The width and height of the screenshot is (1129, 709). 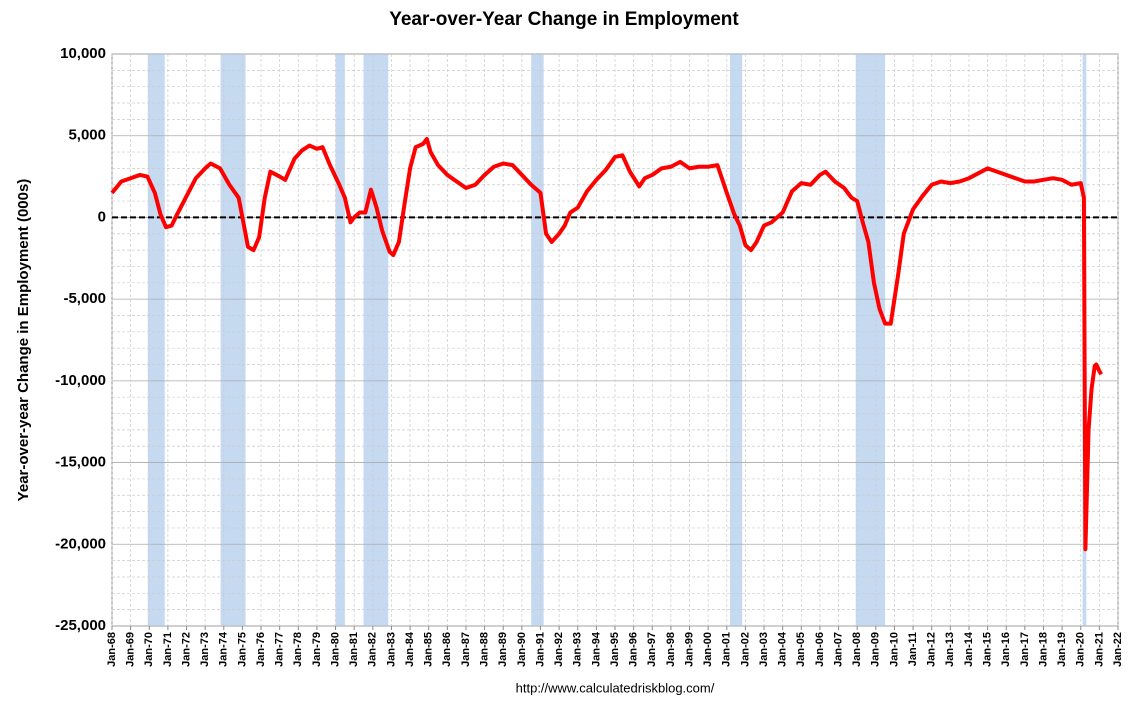 I want to click on y-tick-label: -5,000, so click(x=84, y=298).